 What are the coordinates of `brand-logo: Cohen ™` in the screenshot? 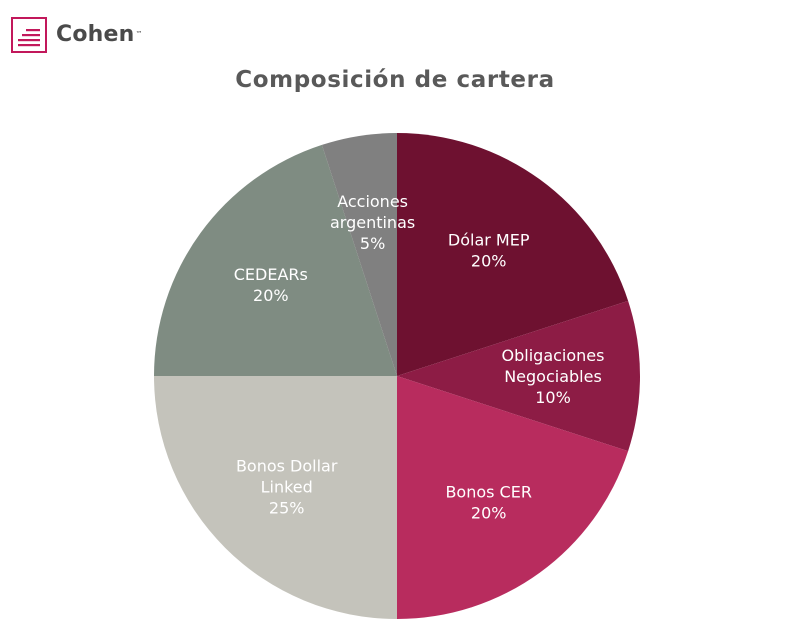 It's located at (77, 35).